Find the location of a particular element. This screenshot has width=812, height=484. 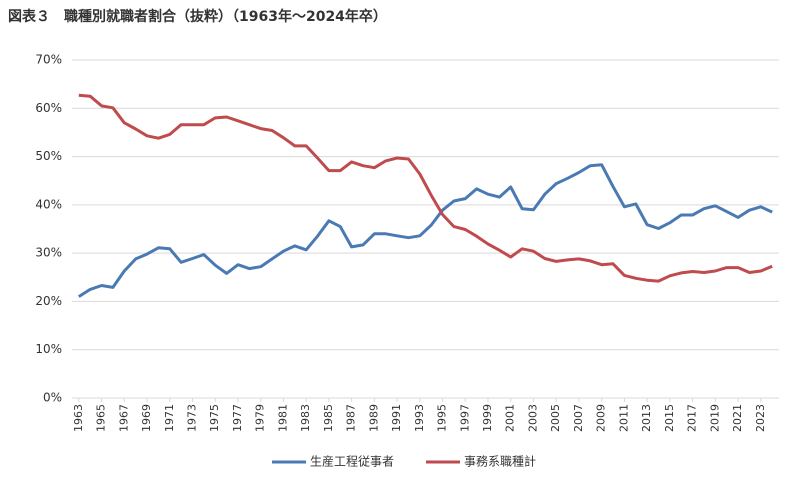

x-tick-label: 1977 is located at coordinates (237, 418).